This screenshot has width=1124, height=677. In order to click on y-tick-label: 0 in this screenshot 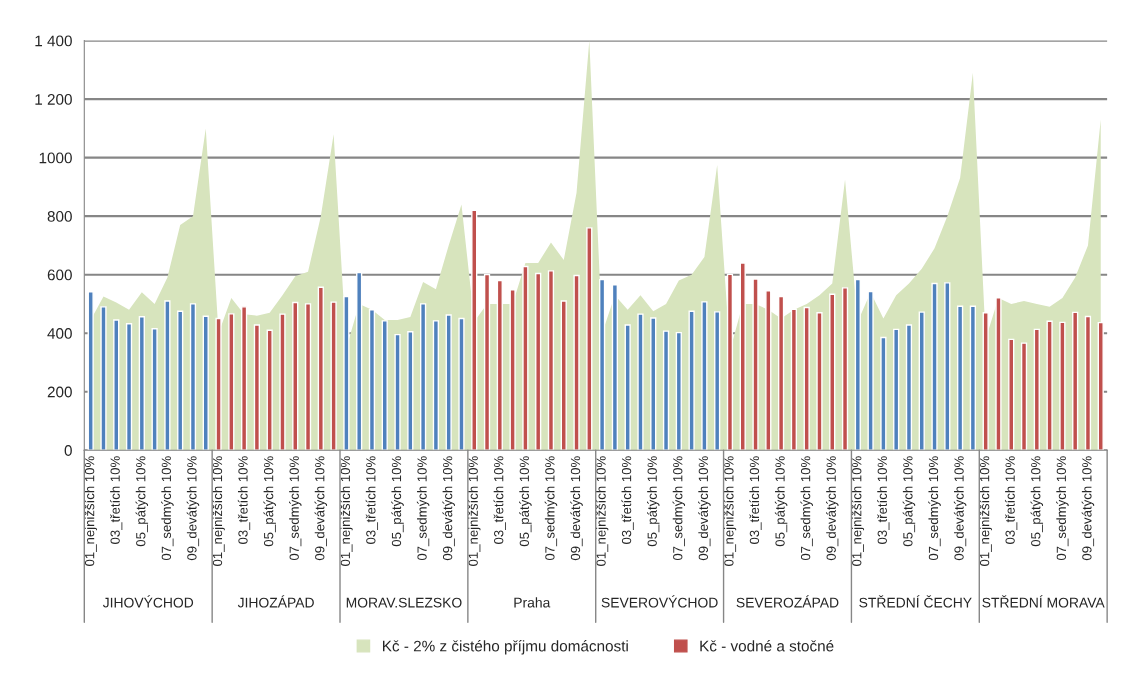, I will do `click(68, 450)`.